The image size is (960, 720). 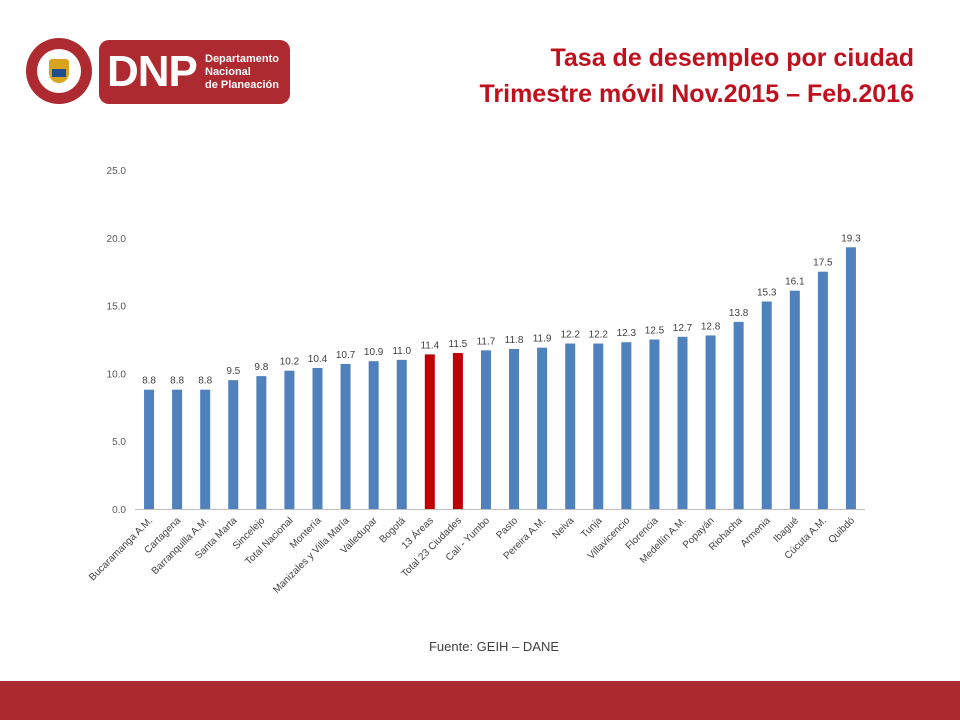 I want to click on data-label: 10.7, so click(x=346, y=355).